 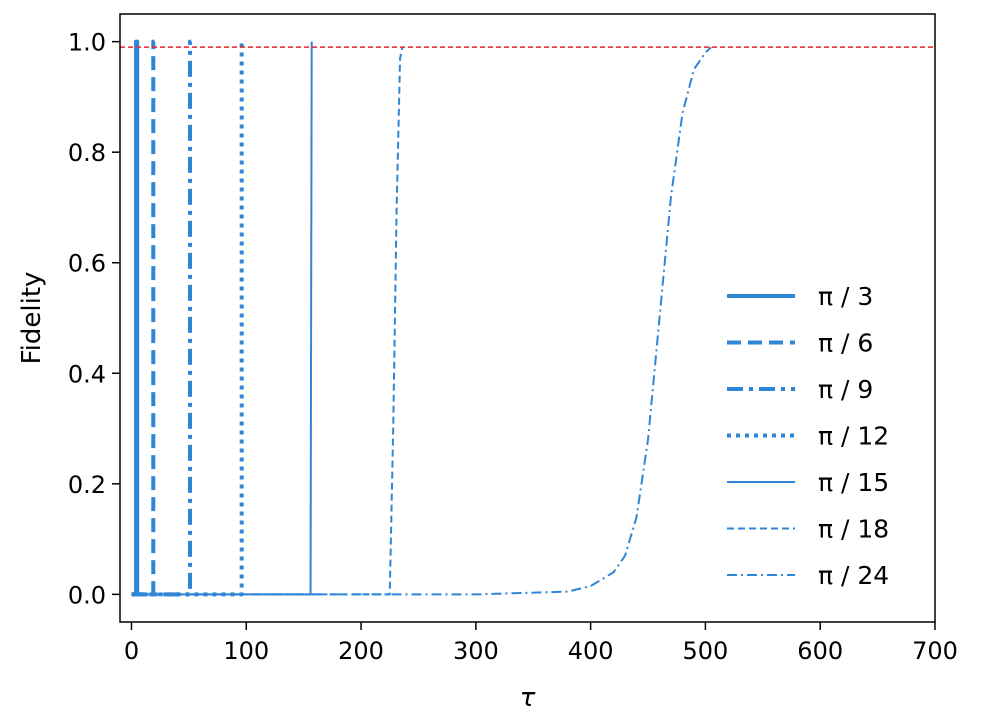 I want to click on y-tick-label: 0.8, so click(x=87, y=153).